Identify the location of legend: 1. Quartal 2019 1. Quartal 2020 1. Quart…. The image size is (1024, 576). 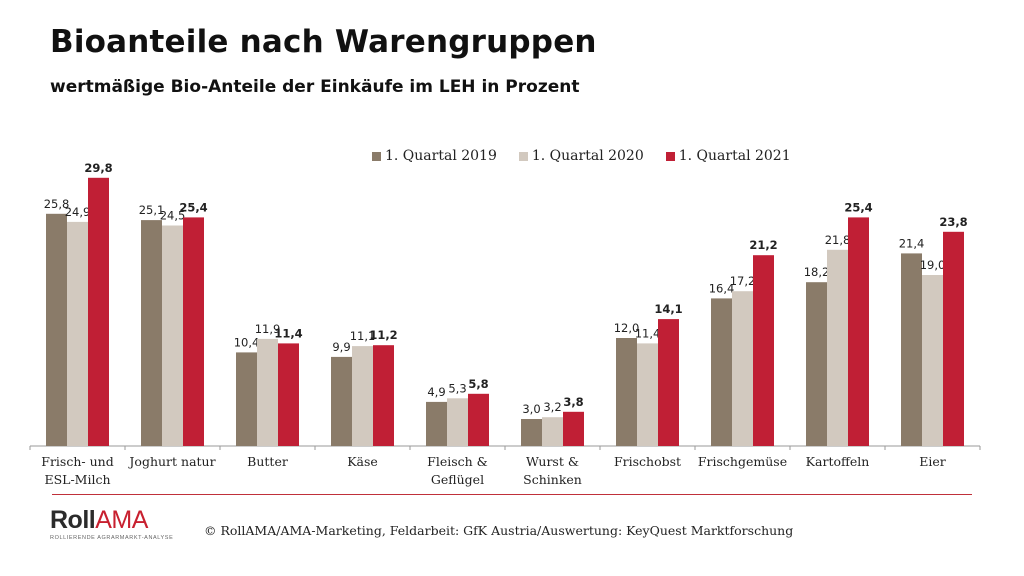
(581, 156).